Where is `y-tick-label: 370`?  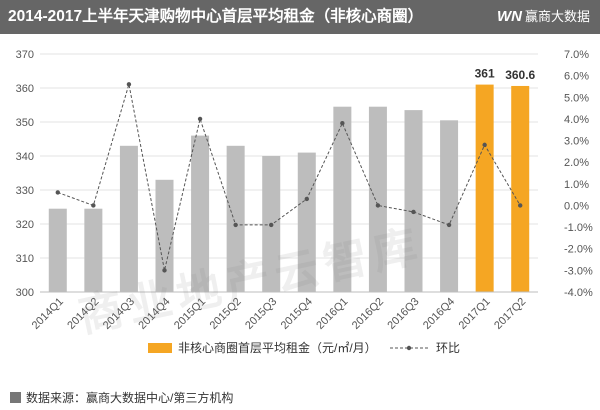 y-tick-label: 370 is located at coordinates (25, 55).